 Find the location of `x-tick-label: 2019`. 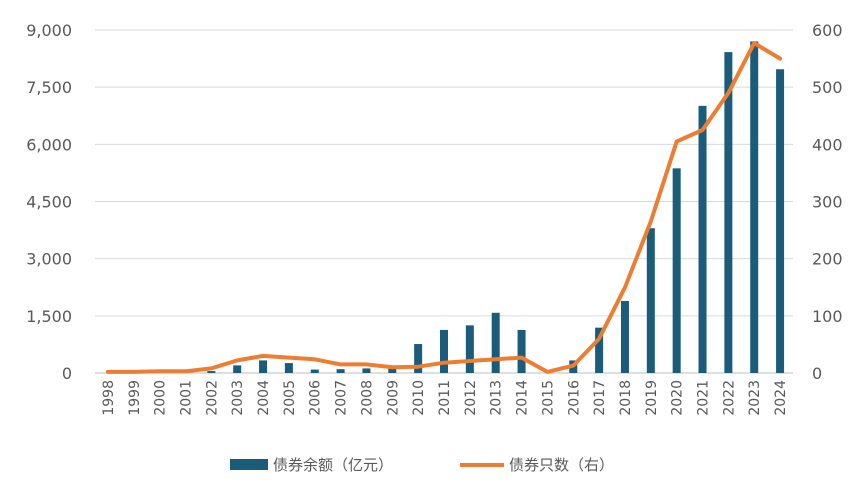

x-tick-label: 2019 is located at coordinates (652, 398).